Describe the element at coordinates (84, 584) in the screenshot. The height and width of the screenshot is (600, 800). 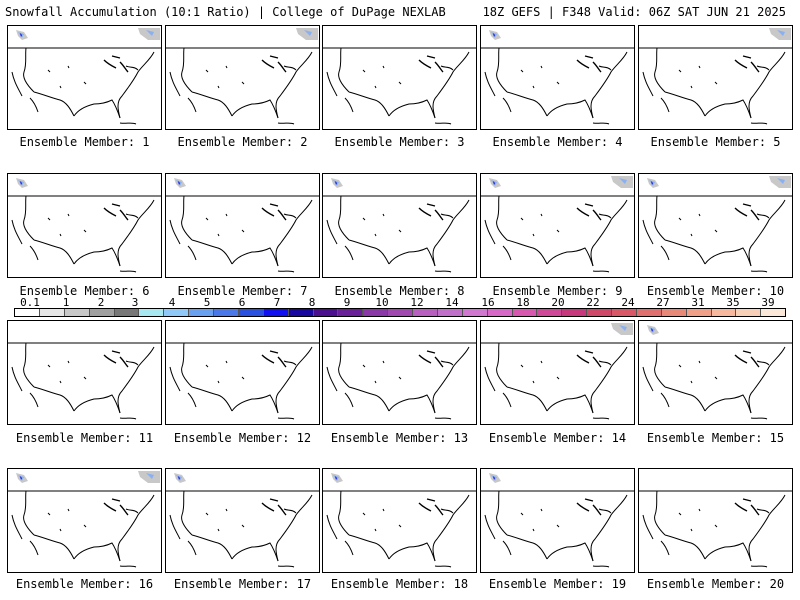
I see `ensemble-member-label: Ensemble Member: 16` at that location.